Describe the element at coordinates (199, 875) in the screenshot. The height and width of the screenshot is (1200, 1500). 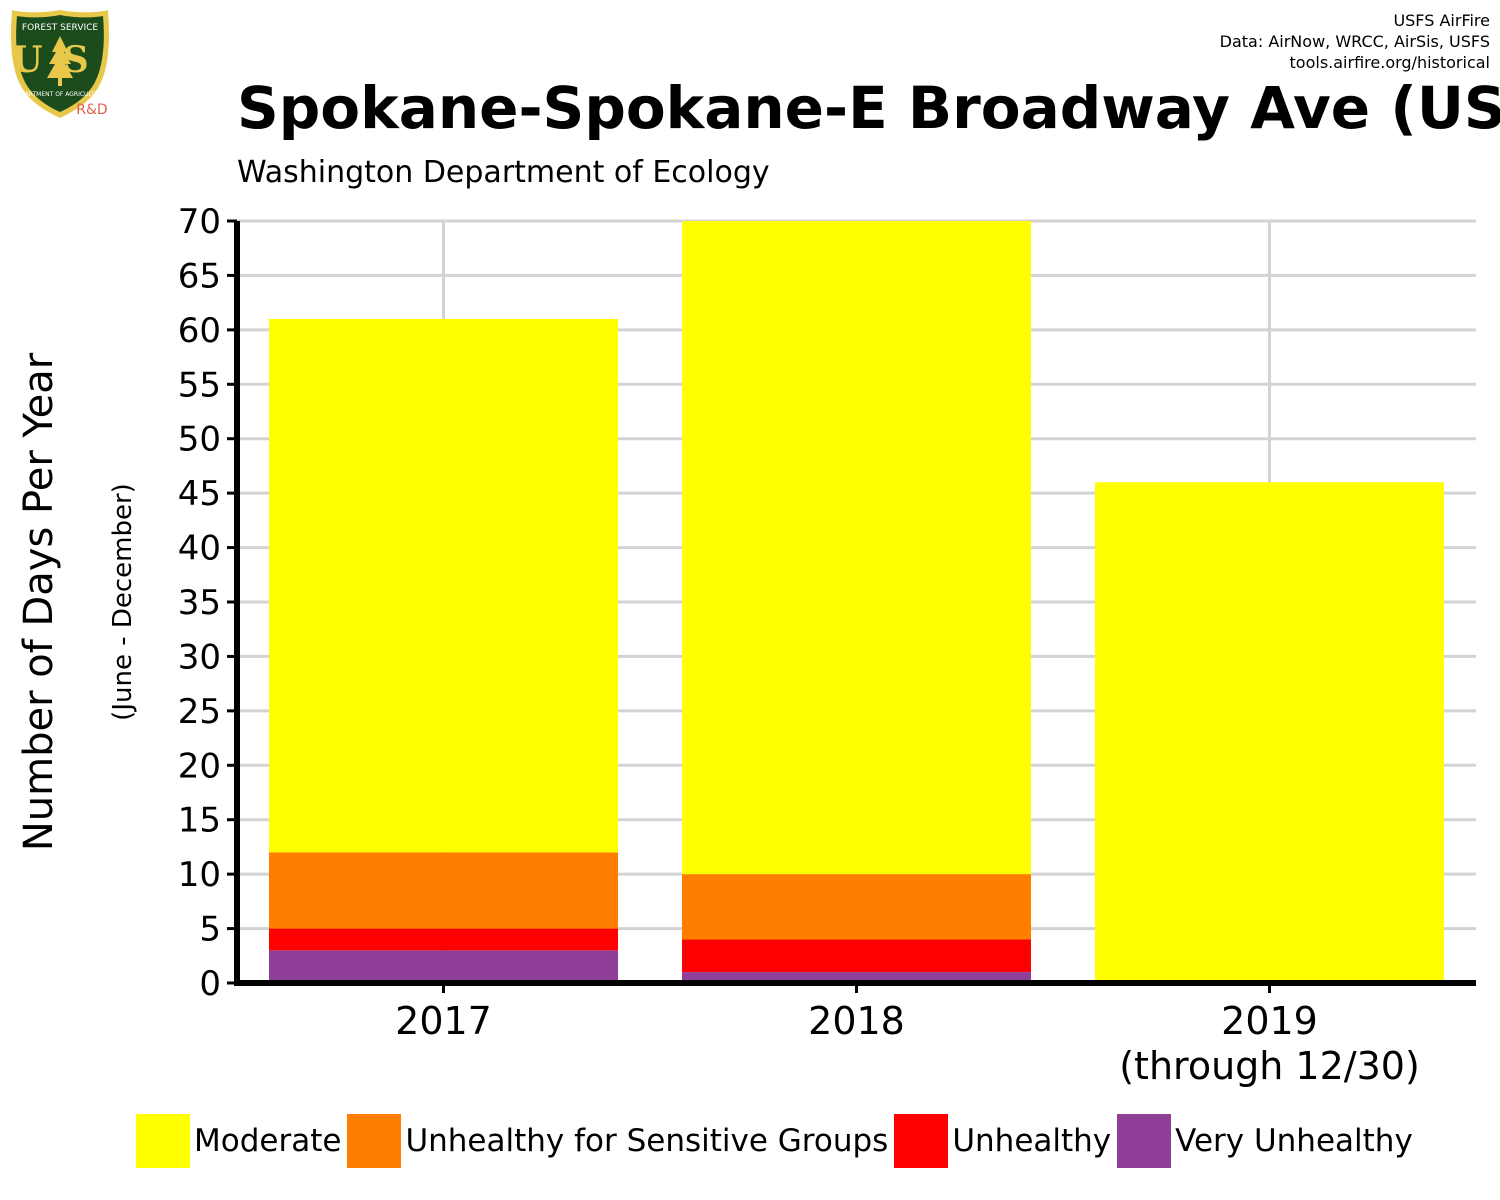
I see `y-tick-label: 10` at that location.